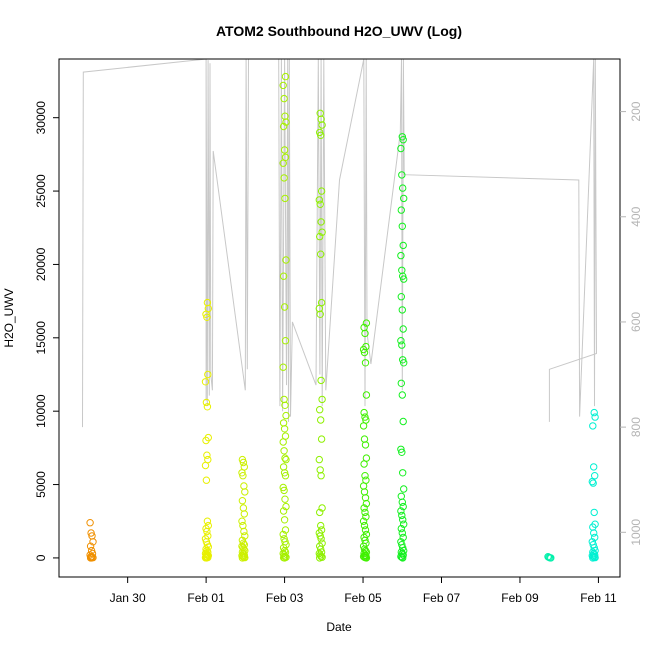 Image resolution: width=650 pixels, height=650 pixels. What do you see at coordinates (339, 31) in the screenshot?
I see `chart-title: ATOM2 Southbound H2O_UWV (Log)` at bounding box center [339, 31].